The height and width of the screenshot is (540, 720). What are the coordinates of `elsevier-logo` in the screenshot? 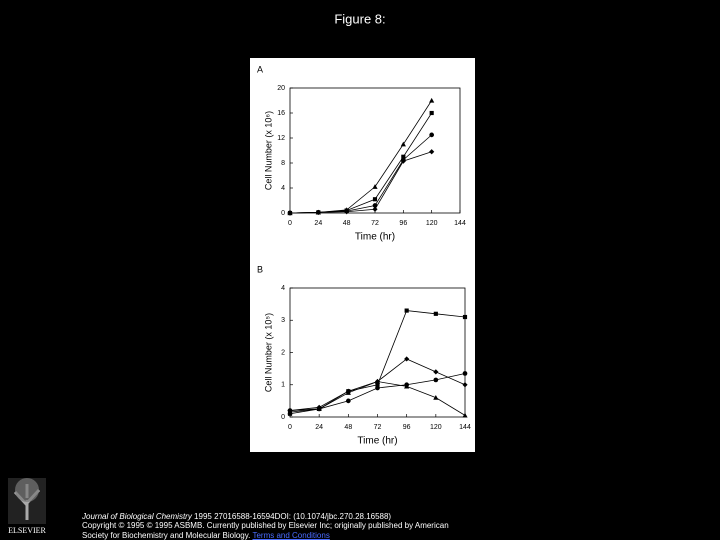 It's located at (27, 501).